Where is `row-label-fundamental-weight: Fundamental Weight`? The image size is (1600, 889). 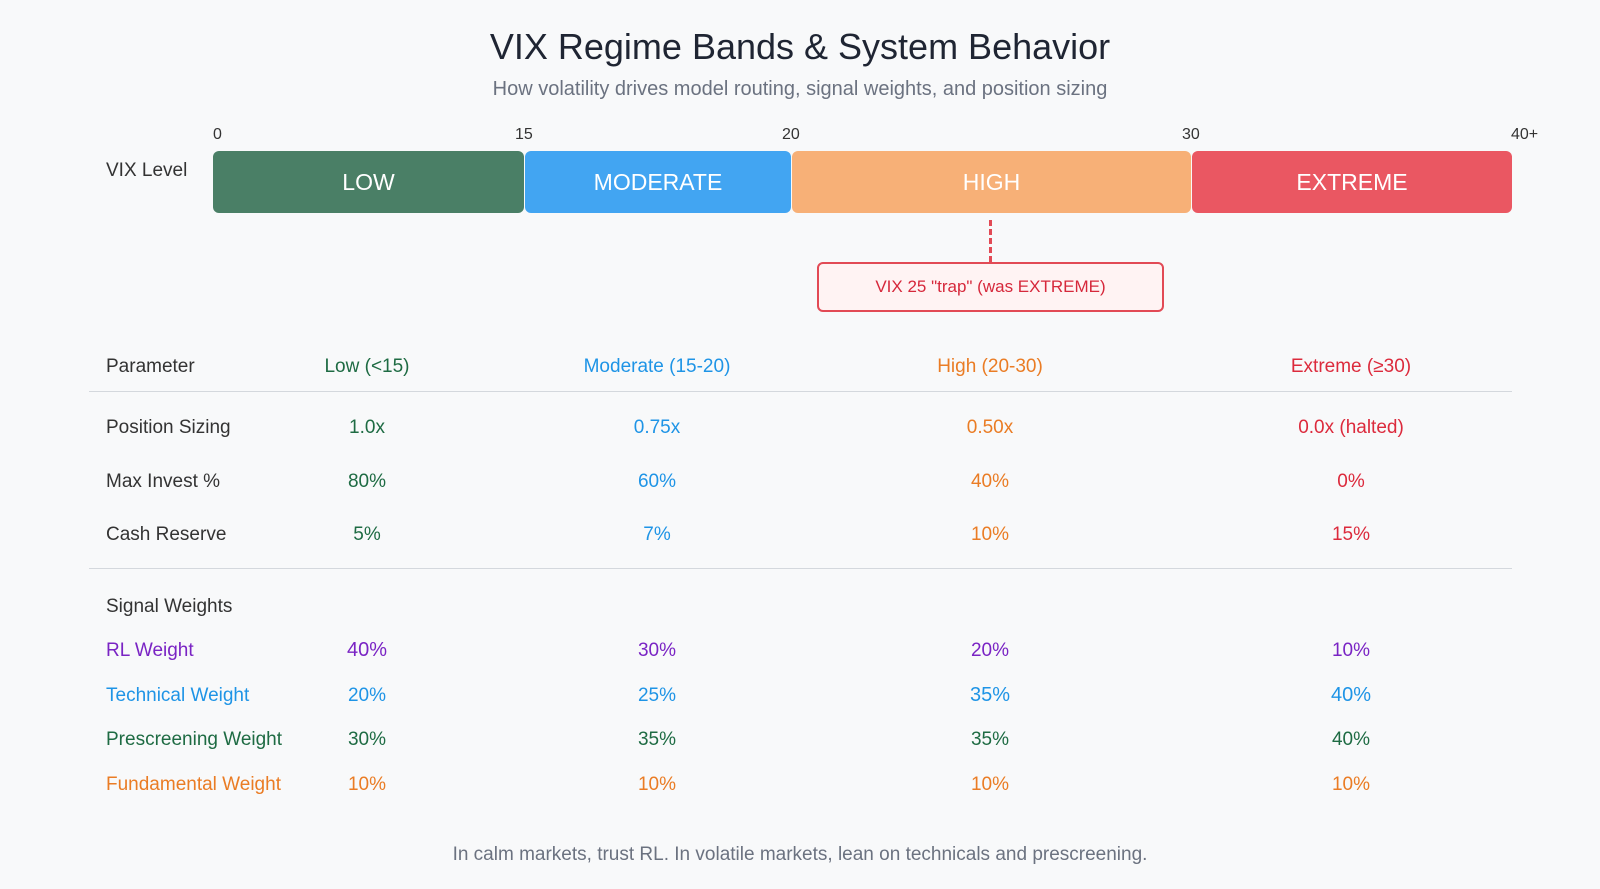 row-label-fundamental-weight: Fundamental Weight is located at coordinates (193, 784).